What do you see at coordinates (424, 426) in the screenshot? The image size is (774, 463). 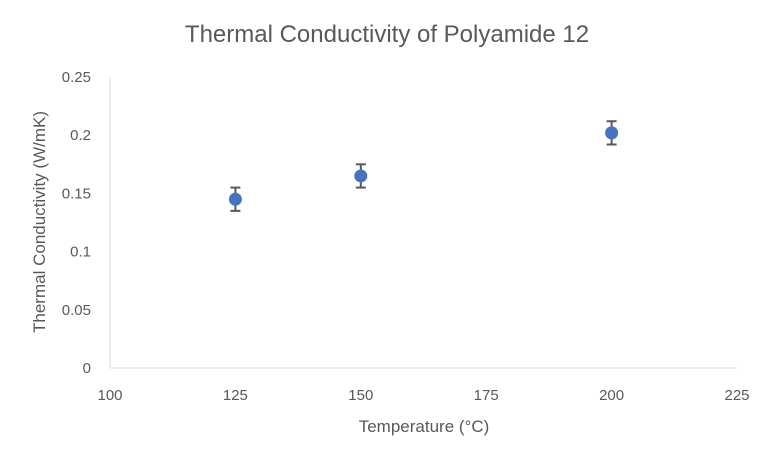 I see `x-axis-label: Temperature (°C)` at bounding box center [424, 426].